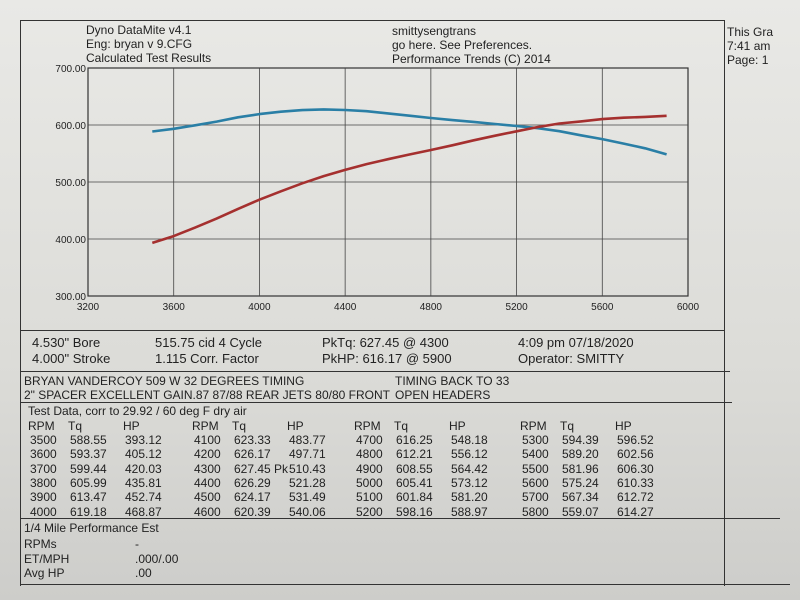  What do you see at coordinates (635, 468) in the screenshot?
I see `hp-cell: 606.30` at bounding box center [635, 468].